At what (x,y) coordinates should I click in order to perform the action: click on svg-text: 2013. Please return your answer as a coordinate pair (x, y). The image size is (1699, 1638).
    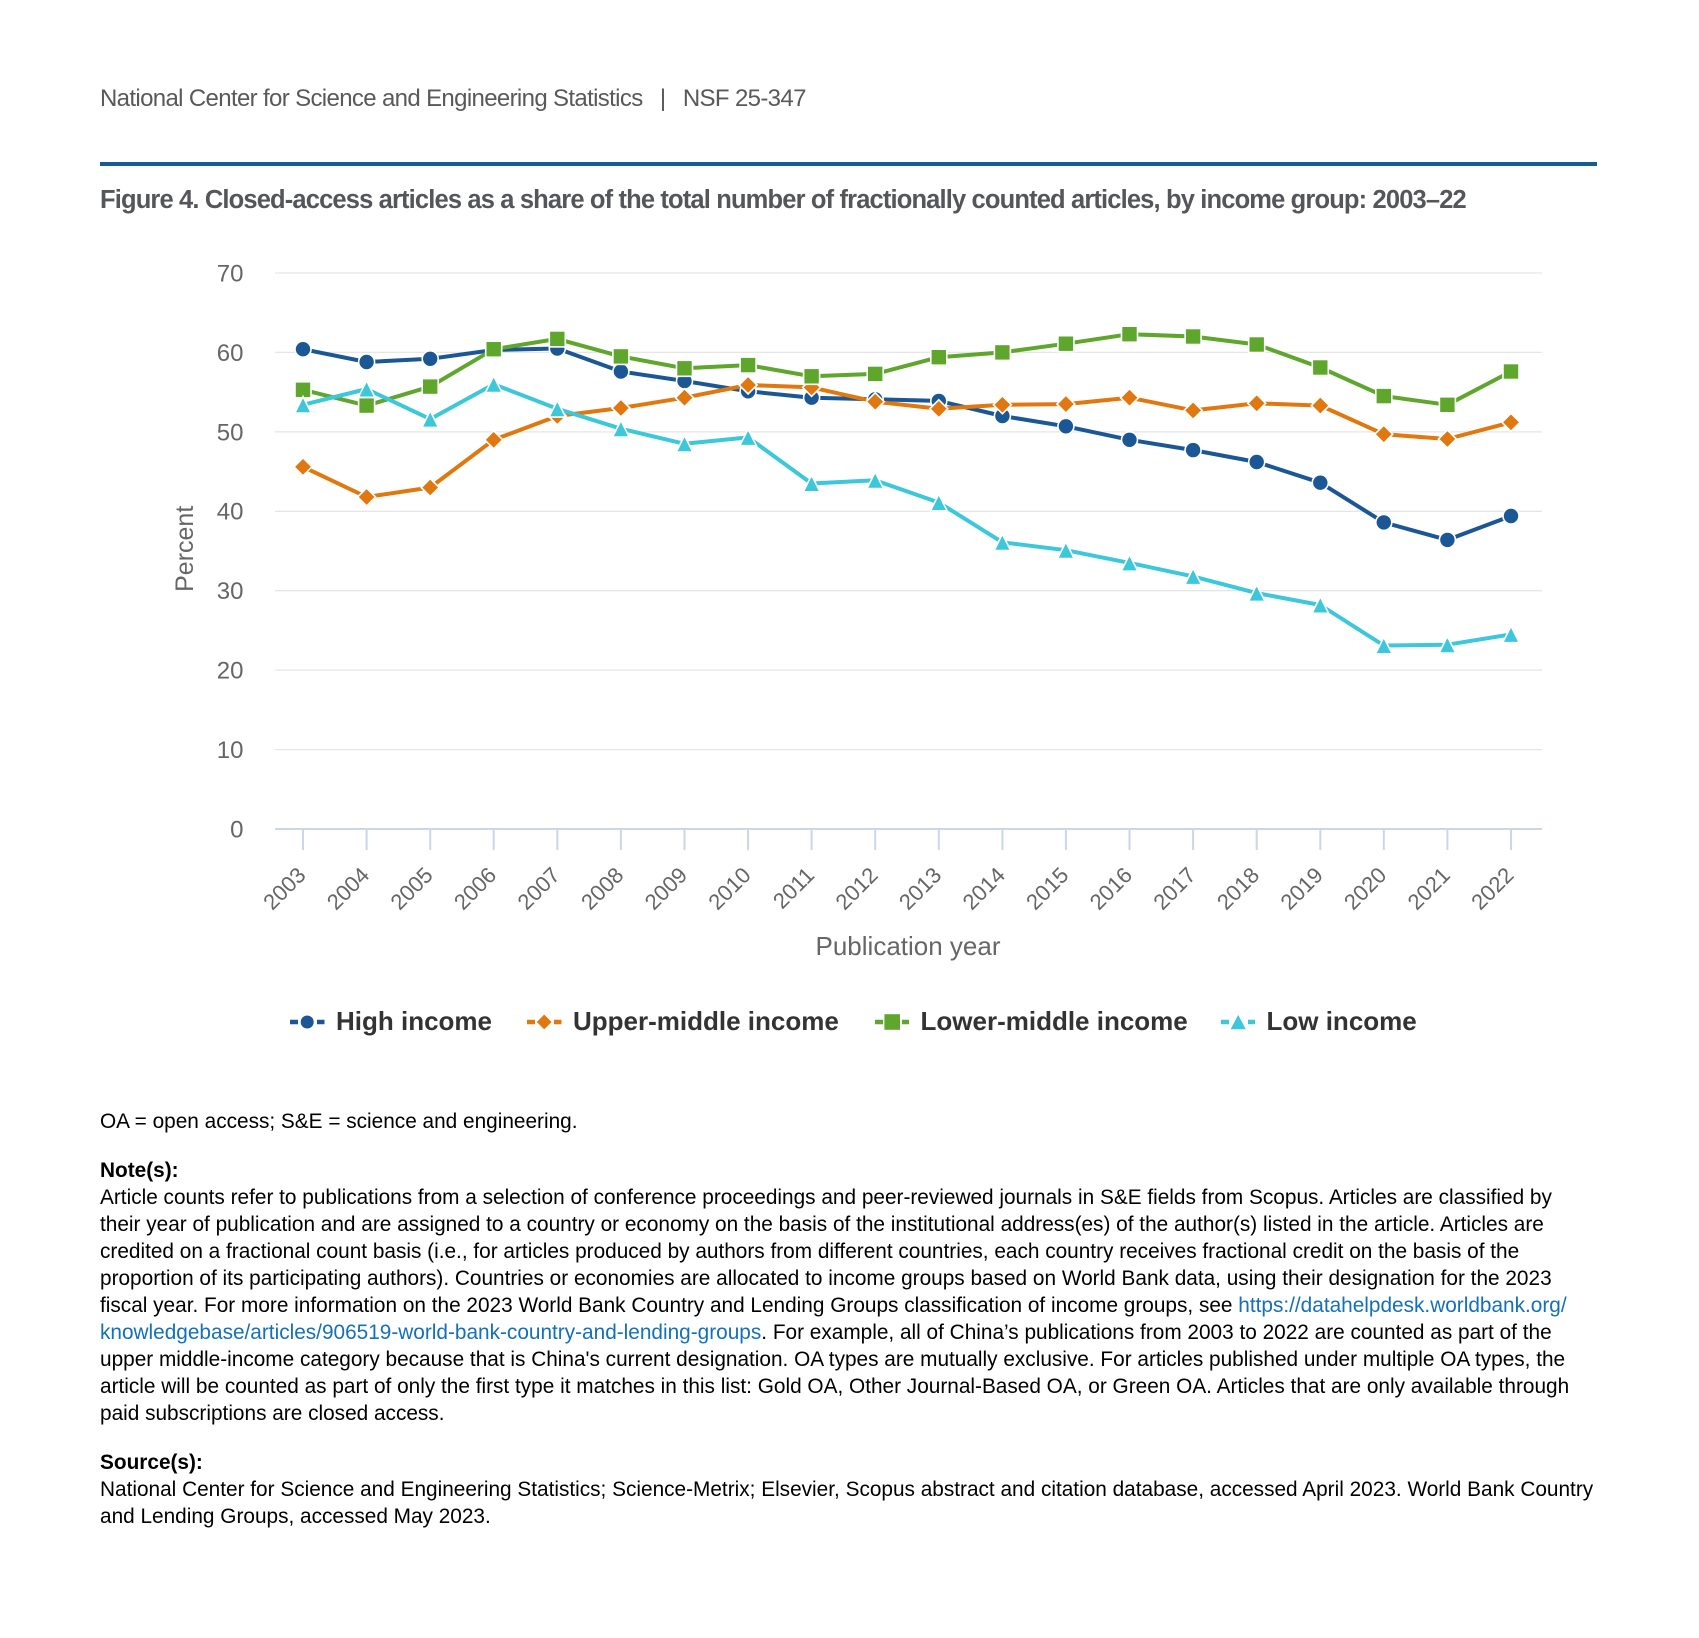
    Looking at the image, I should click on (920, 888).